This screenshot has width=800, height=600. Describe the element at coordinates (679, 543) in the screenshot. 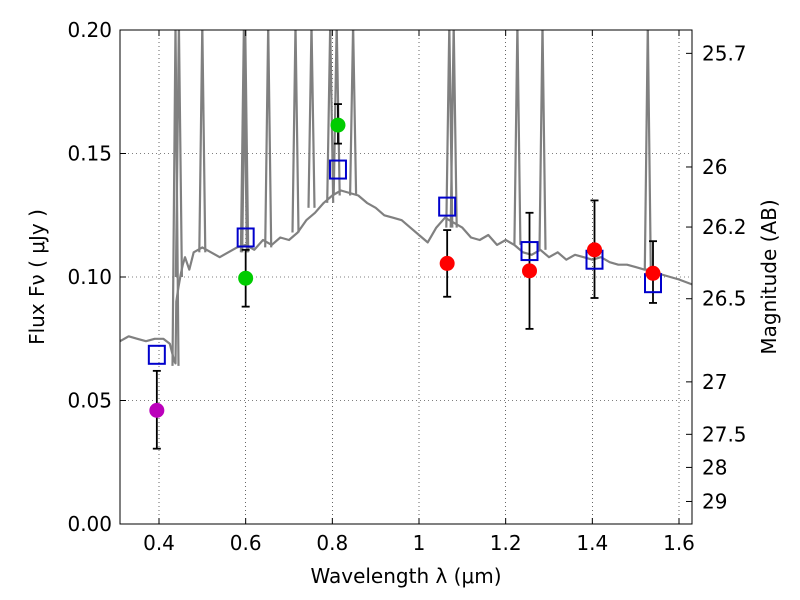

I see `x-tick-label: 1.6` at that location.